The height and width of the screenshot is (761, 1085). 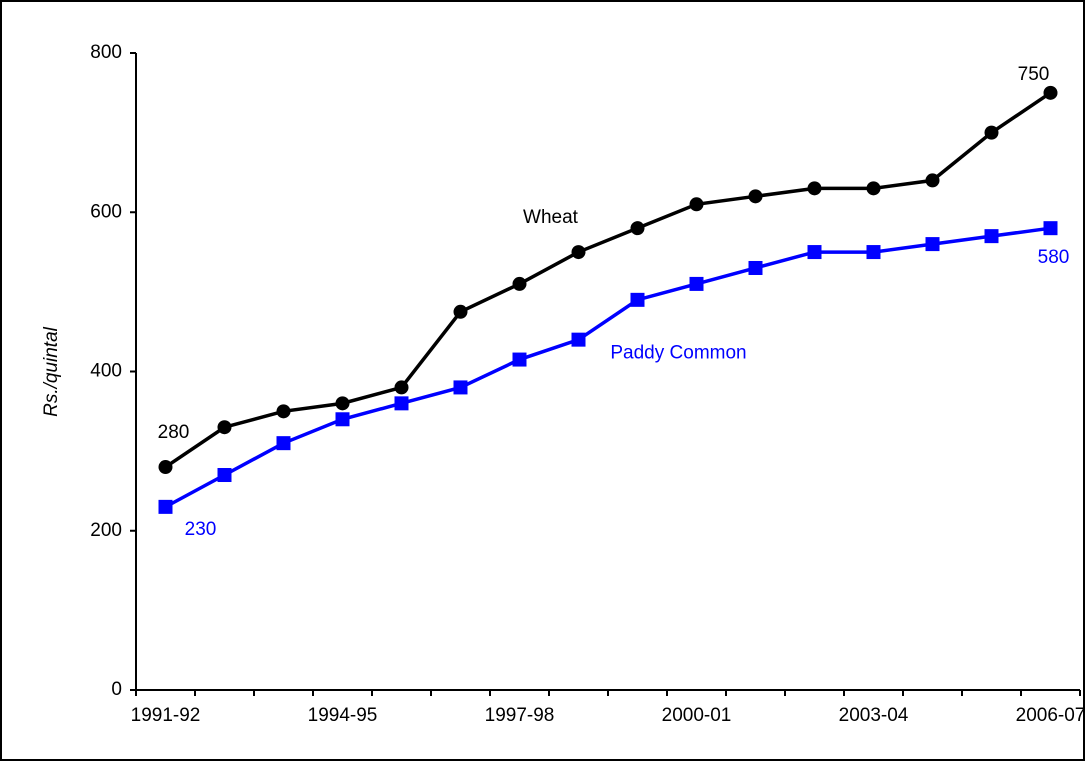 I want to click on x-tick-label: 2003-04, so click(x=874, y=715).